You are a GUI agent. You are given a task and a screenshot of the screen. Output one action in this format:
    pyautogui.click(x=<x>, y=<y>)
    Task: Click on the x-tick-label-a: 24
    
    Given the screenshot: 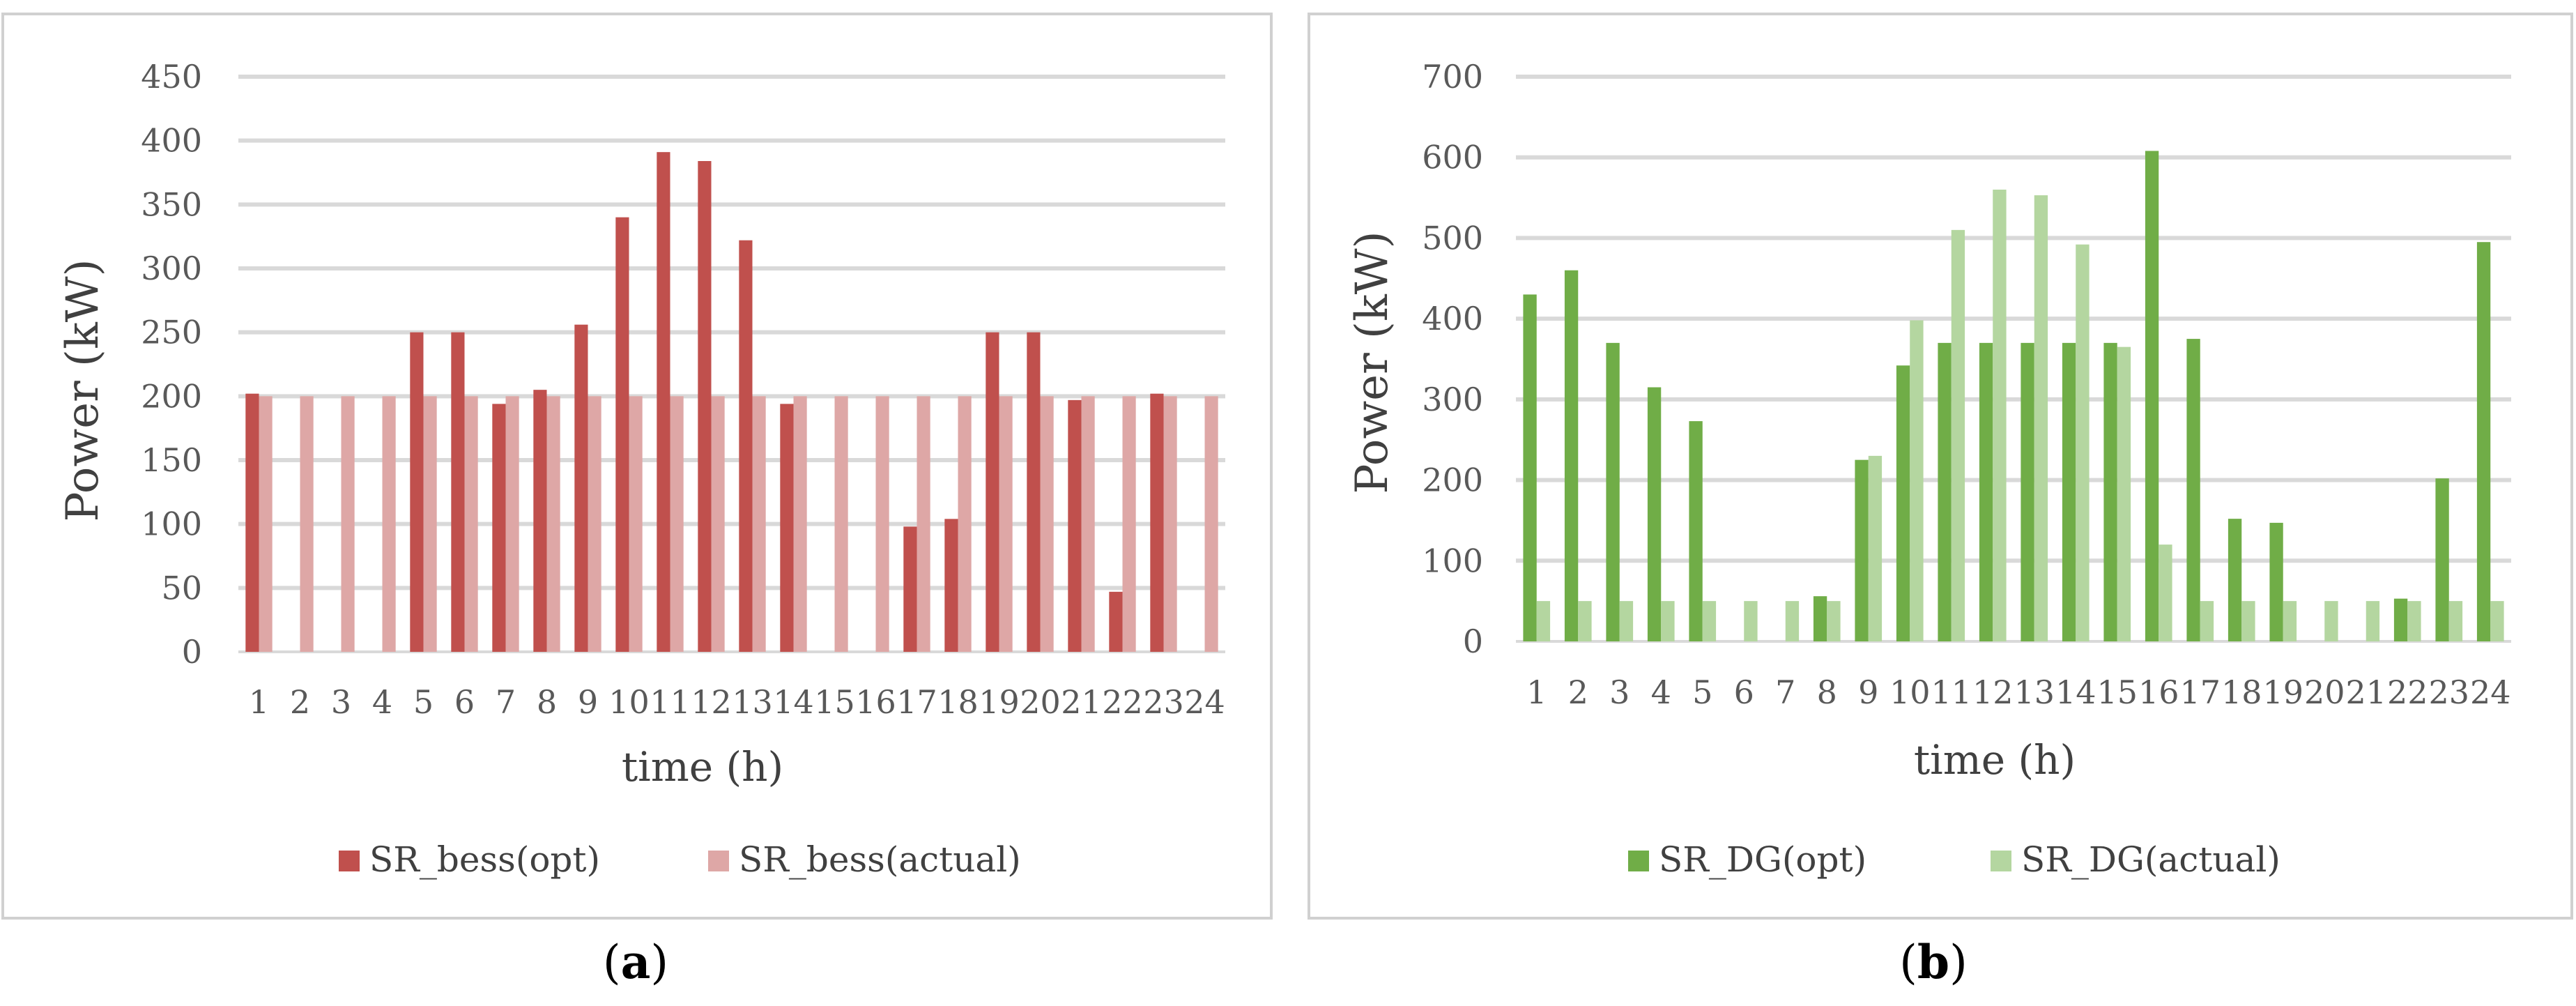 What is the action you would take?
    pyautogui.click(x=1204, y=702)
    